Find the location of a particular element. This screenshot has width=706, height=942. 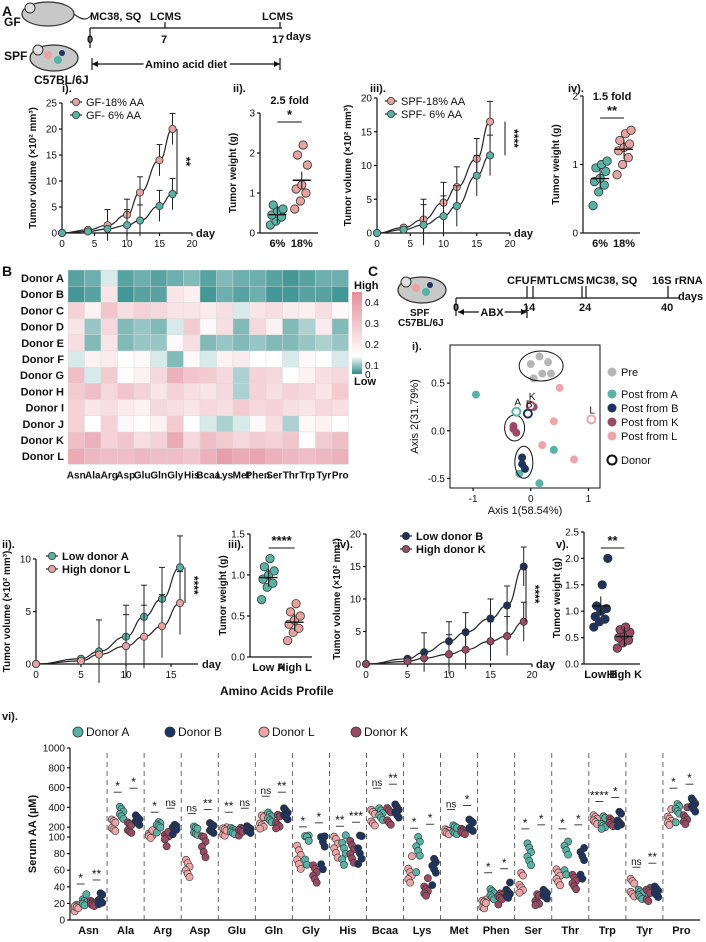

donor-label: K is located at coordinates (532, 397).